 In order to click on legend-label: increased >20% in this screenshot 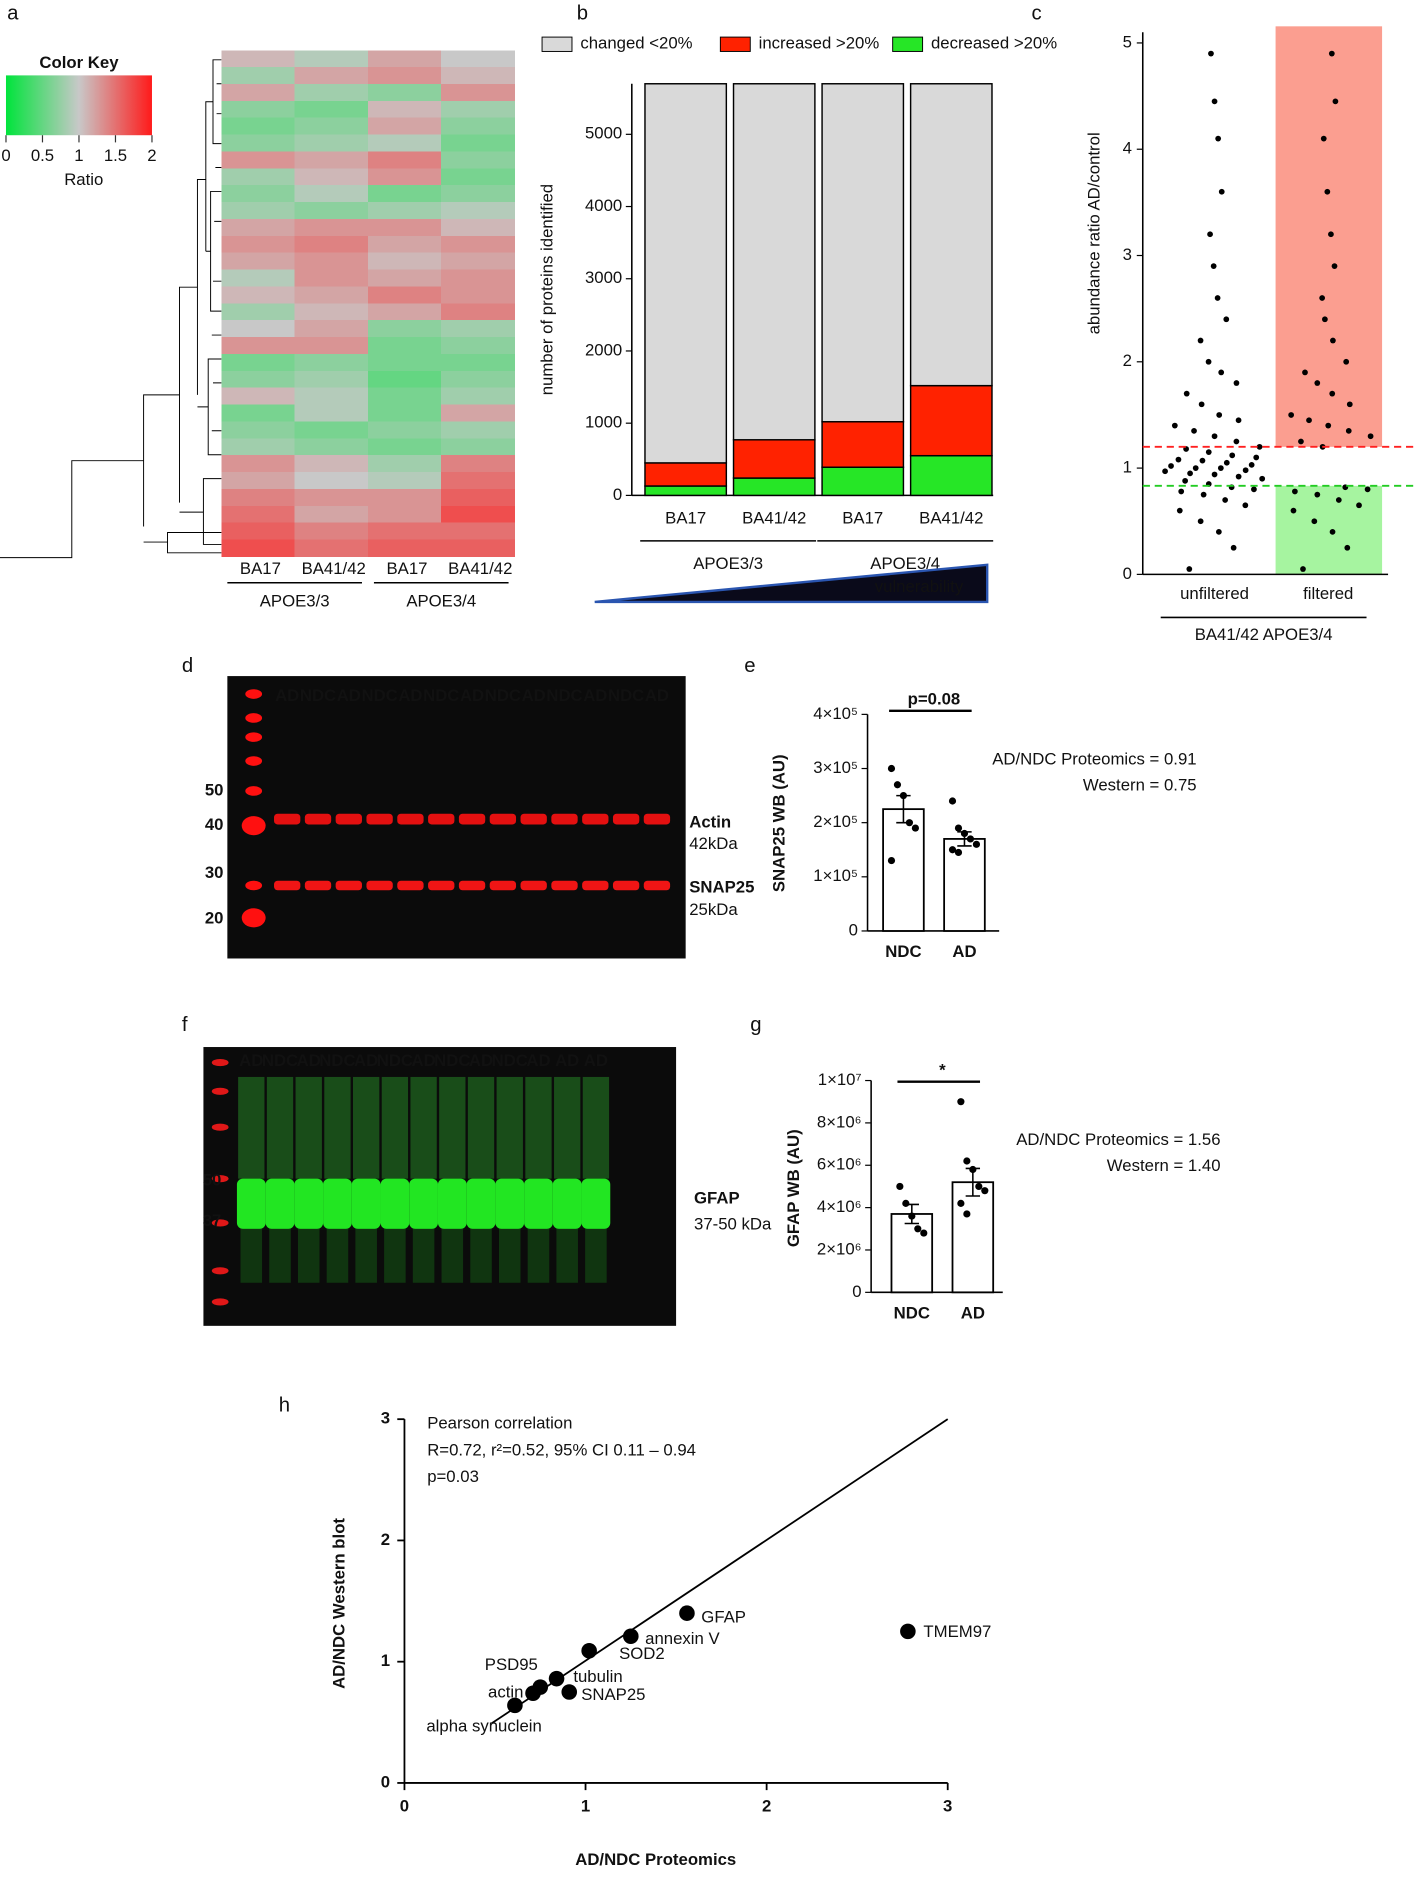, I will do `click(819, 43)`.